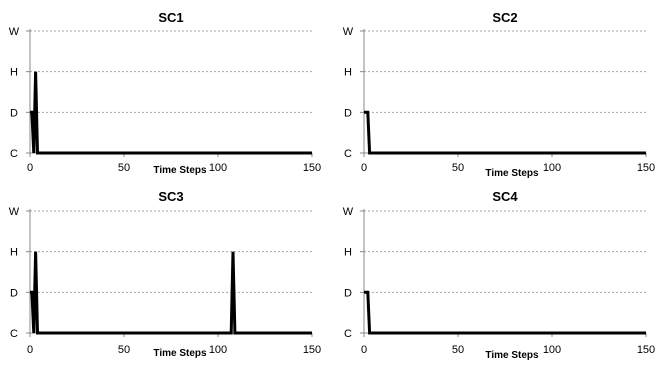 The image size is (670, 365). I want to click on chart-title: SC3, so click(170, 196).